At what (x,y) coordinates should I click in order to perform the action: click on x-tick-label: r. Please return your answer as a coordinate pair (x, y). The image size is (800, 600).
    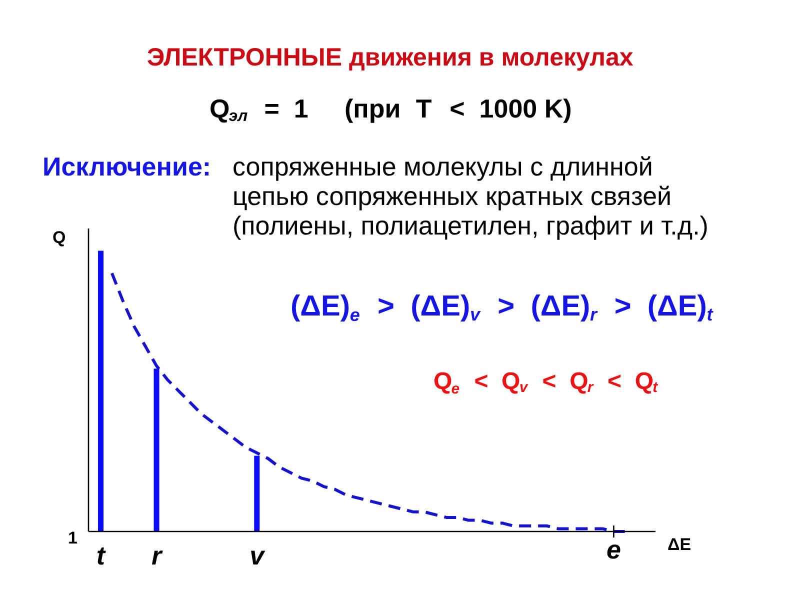
    Looking at the image, I should click on (157, 555).